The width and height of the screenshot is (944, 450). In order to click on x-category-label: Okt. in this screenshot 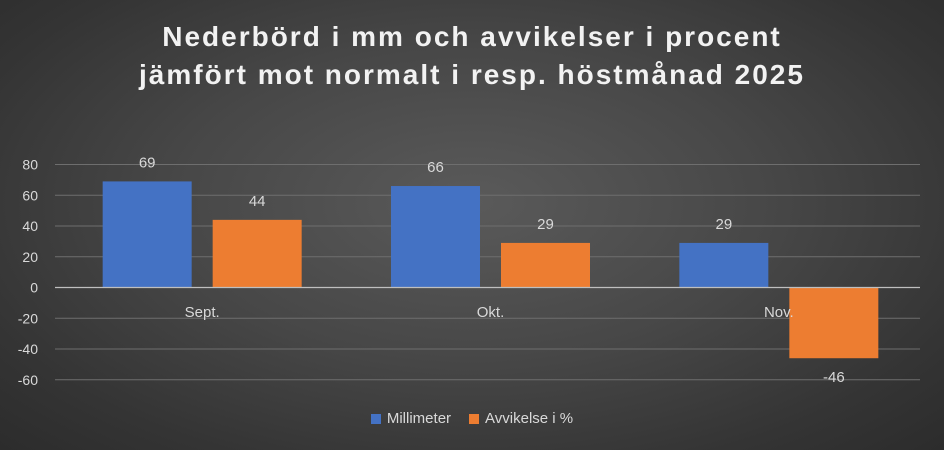, I will do `click(491, 312)`.